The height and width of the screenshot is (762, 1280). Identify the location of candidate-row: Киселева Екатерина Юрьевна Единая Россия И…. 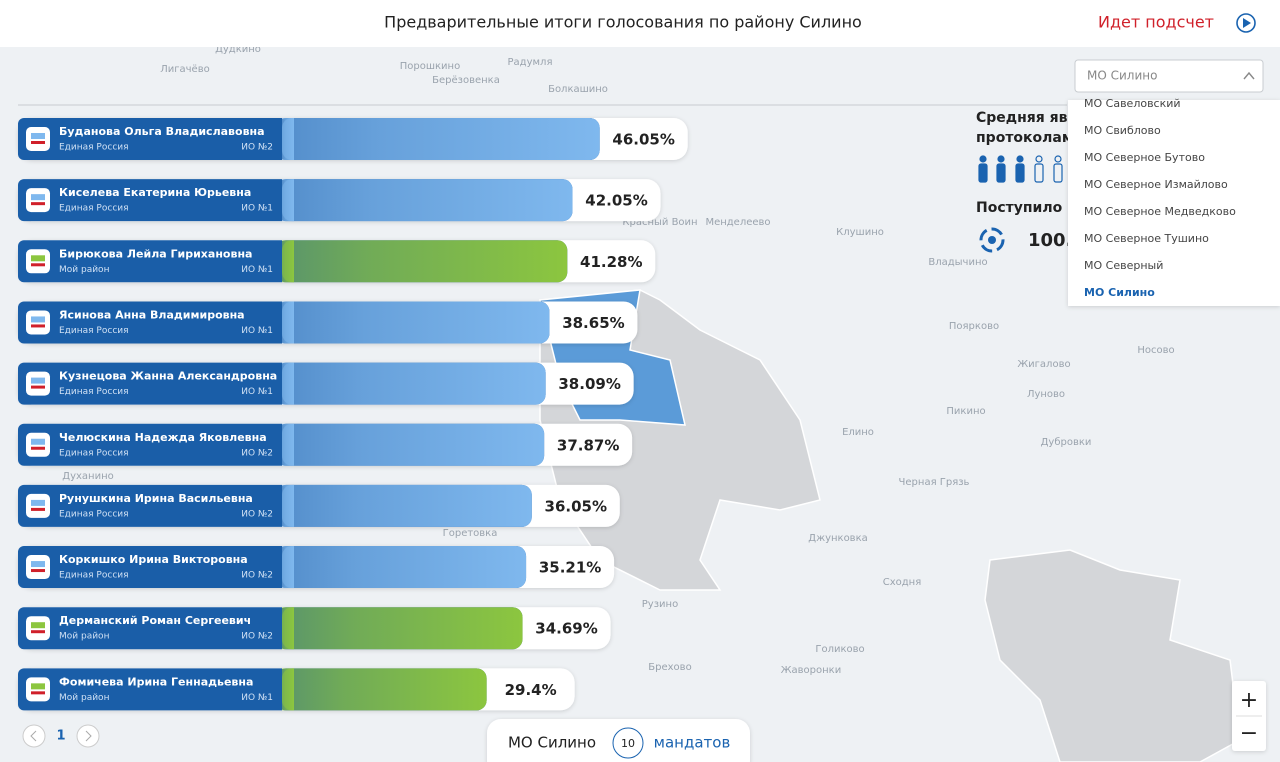
(339, 200).